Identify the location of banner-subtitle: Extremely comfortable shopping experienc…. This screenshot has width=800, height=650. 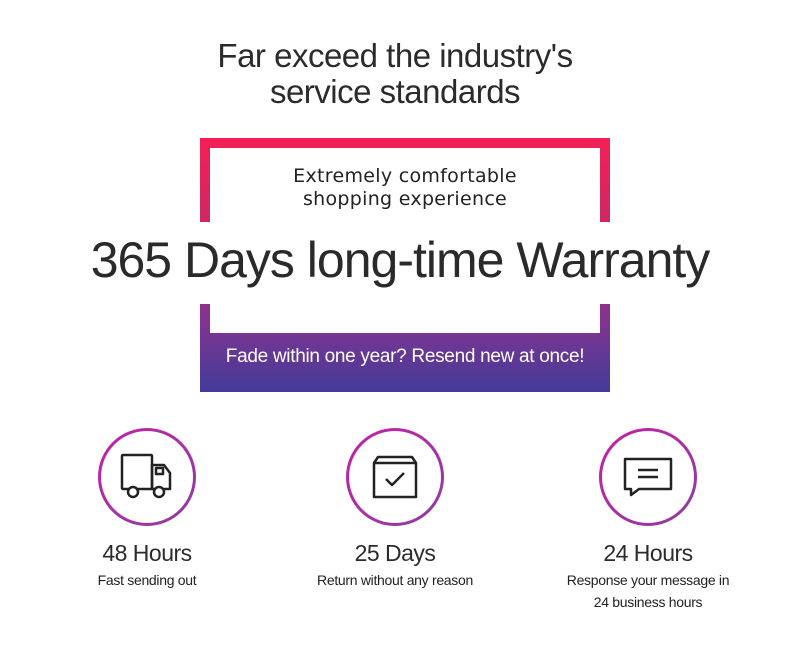
(405, 188).